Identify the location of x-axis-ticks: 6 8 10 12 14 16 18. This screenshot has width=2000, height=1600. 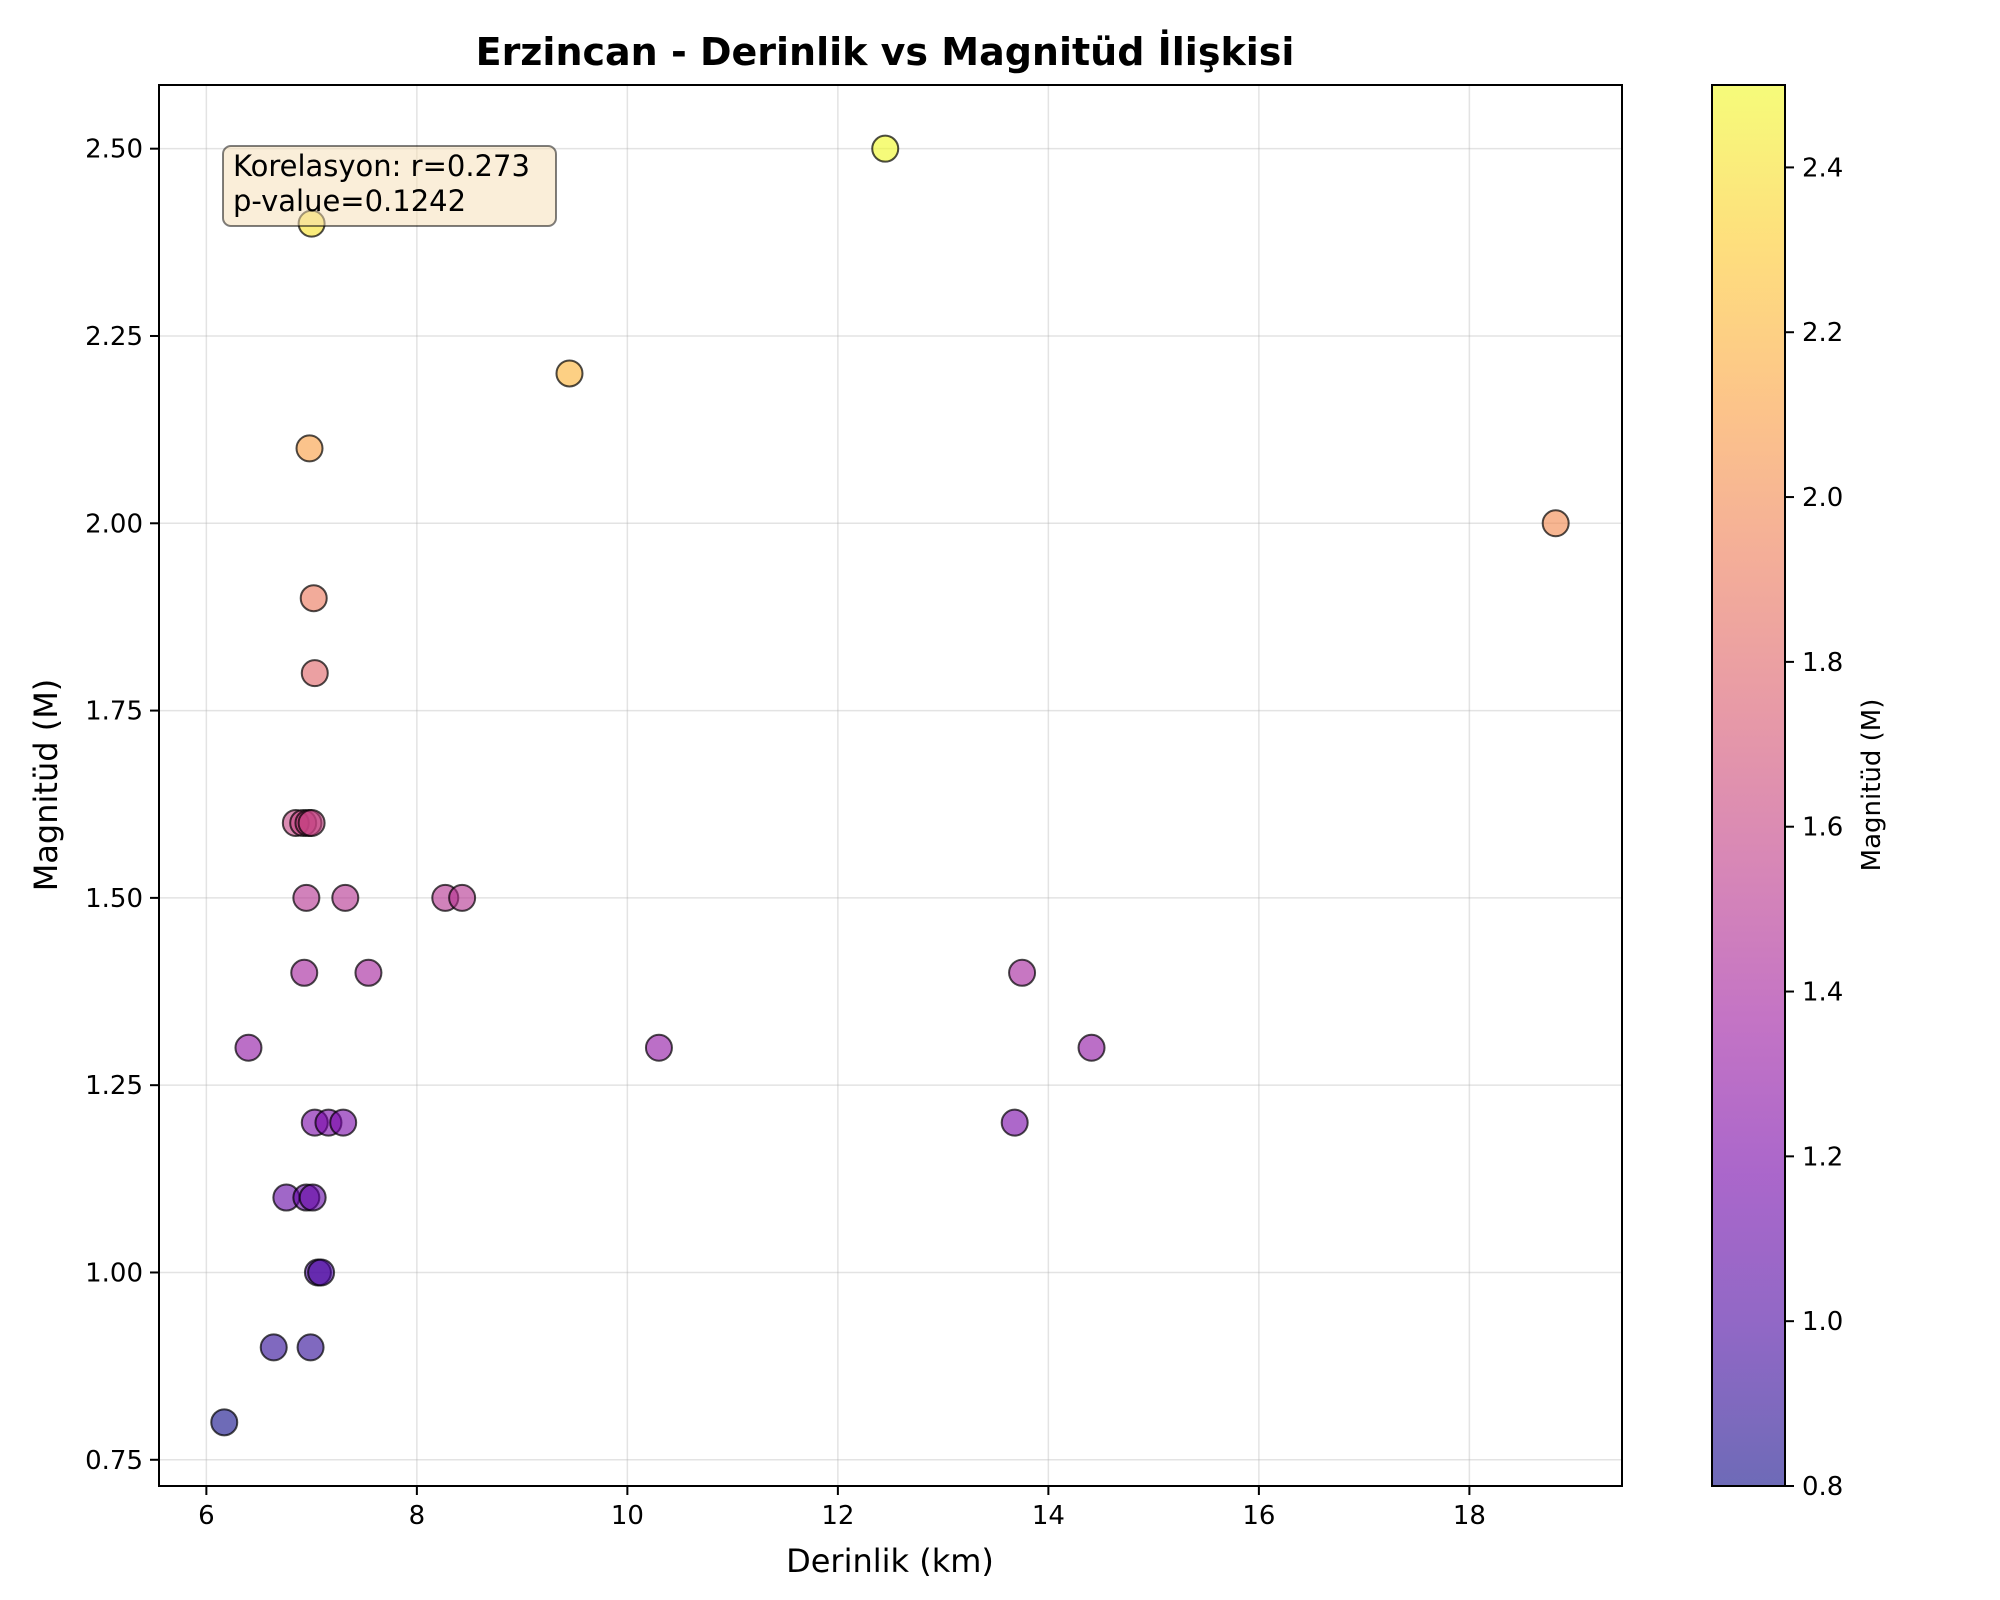
(842, 1508).